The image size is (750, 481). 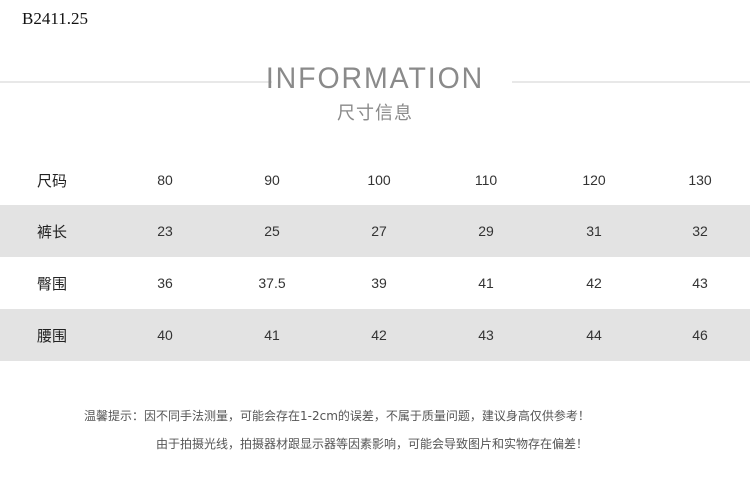 I want to click on size-header-cell: 100, so click(x=379, y=180).